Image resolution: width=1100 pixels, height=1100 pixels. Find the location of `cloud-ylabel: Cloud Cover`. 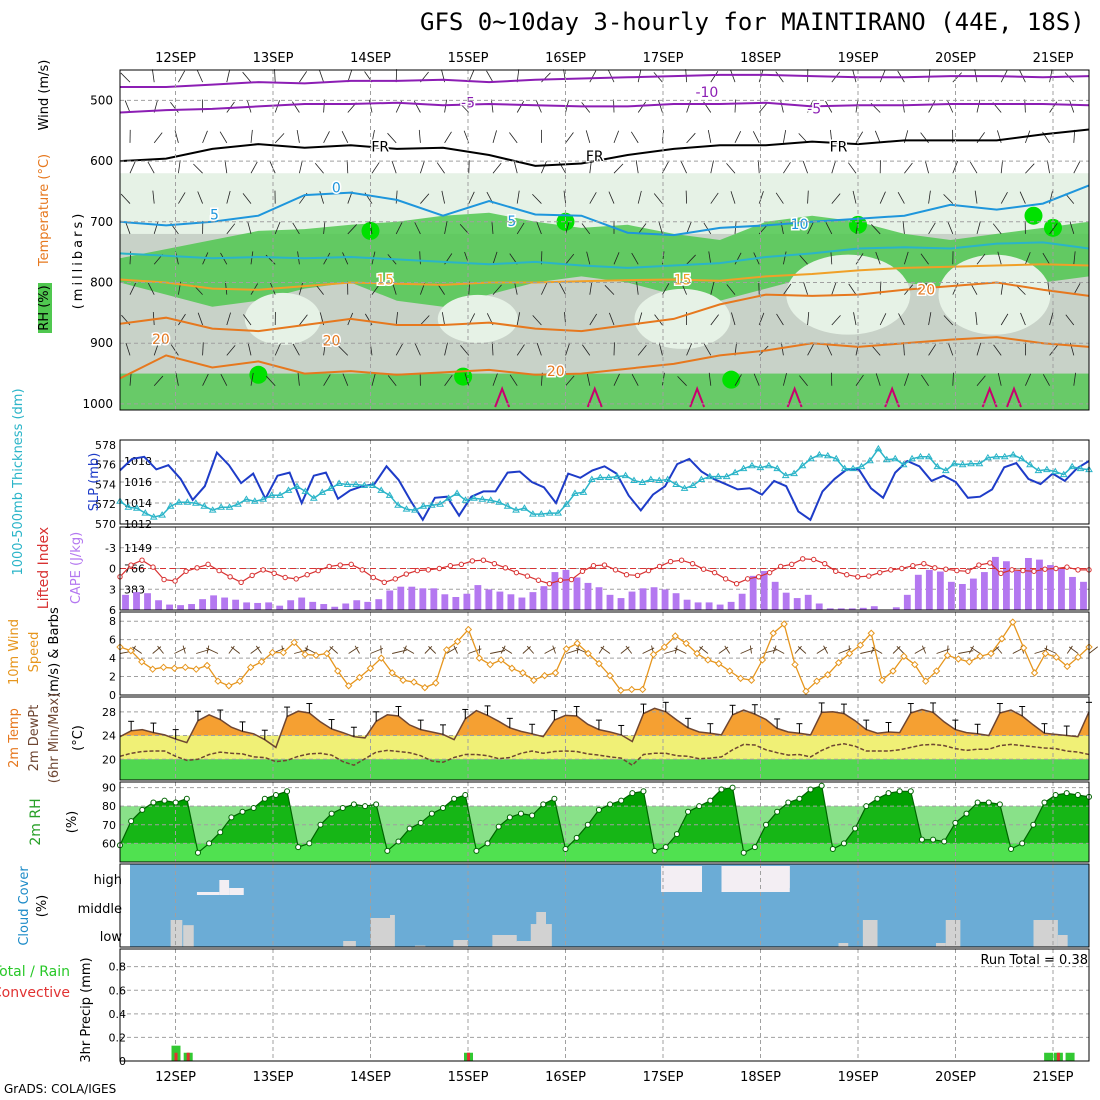

cloud-ylabel: Cloud Cover is located at coordinates (24, 906).